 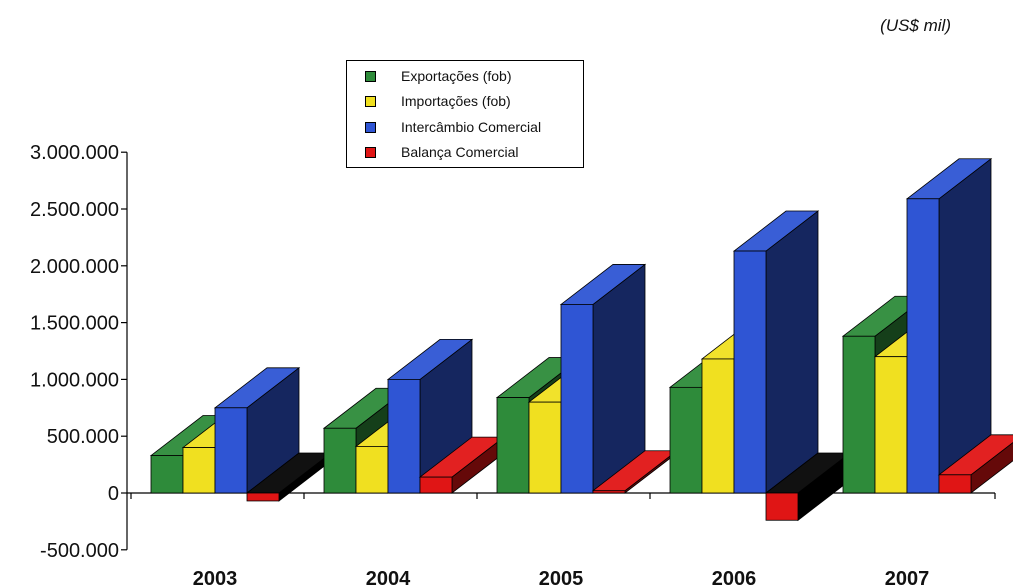 I want to click on y-tick-label: 500.000, so click(x=83, y=437).